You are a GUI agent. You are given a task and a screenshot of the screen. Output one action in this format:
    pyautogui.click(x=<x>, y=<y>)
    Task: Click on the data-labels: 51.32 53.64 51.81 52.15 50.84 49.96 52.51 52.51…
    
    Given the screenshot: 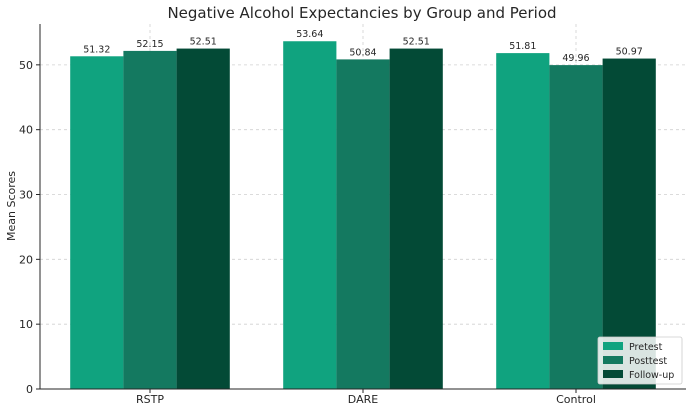 What is the action you would take?
    pyautogui.click(x=363, y=46)
    